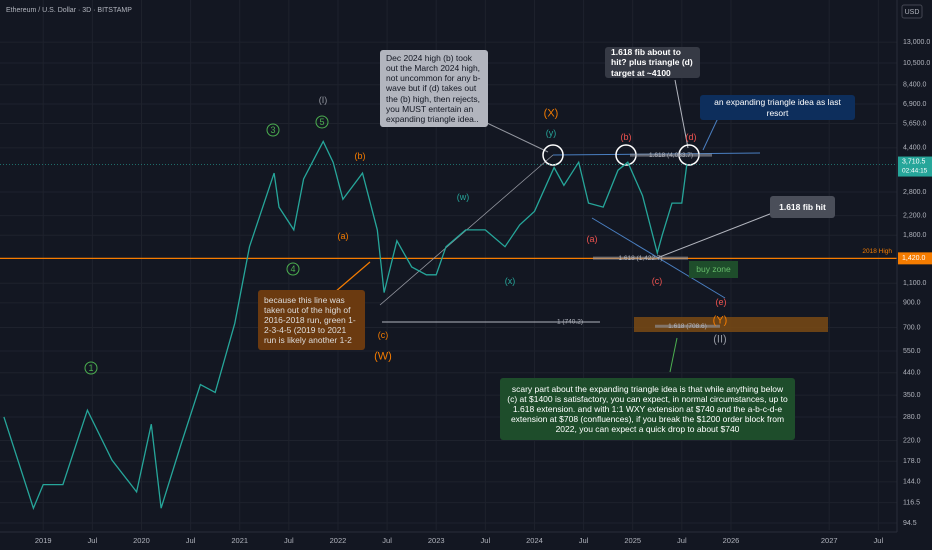 Image resolution: width=932 pixels, height=550 pixels. I want to click on last-price-tag, so click(915, 166).